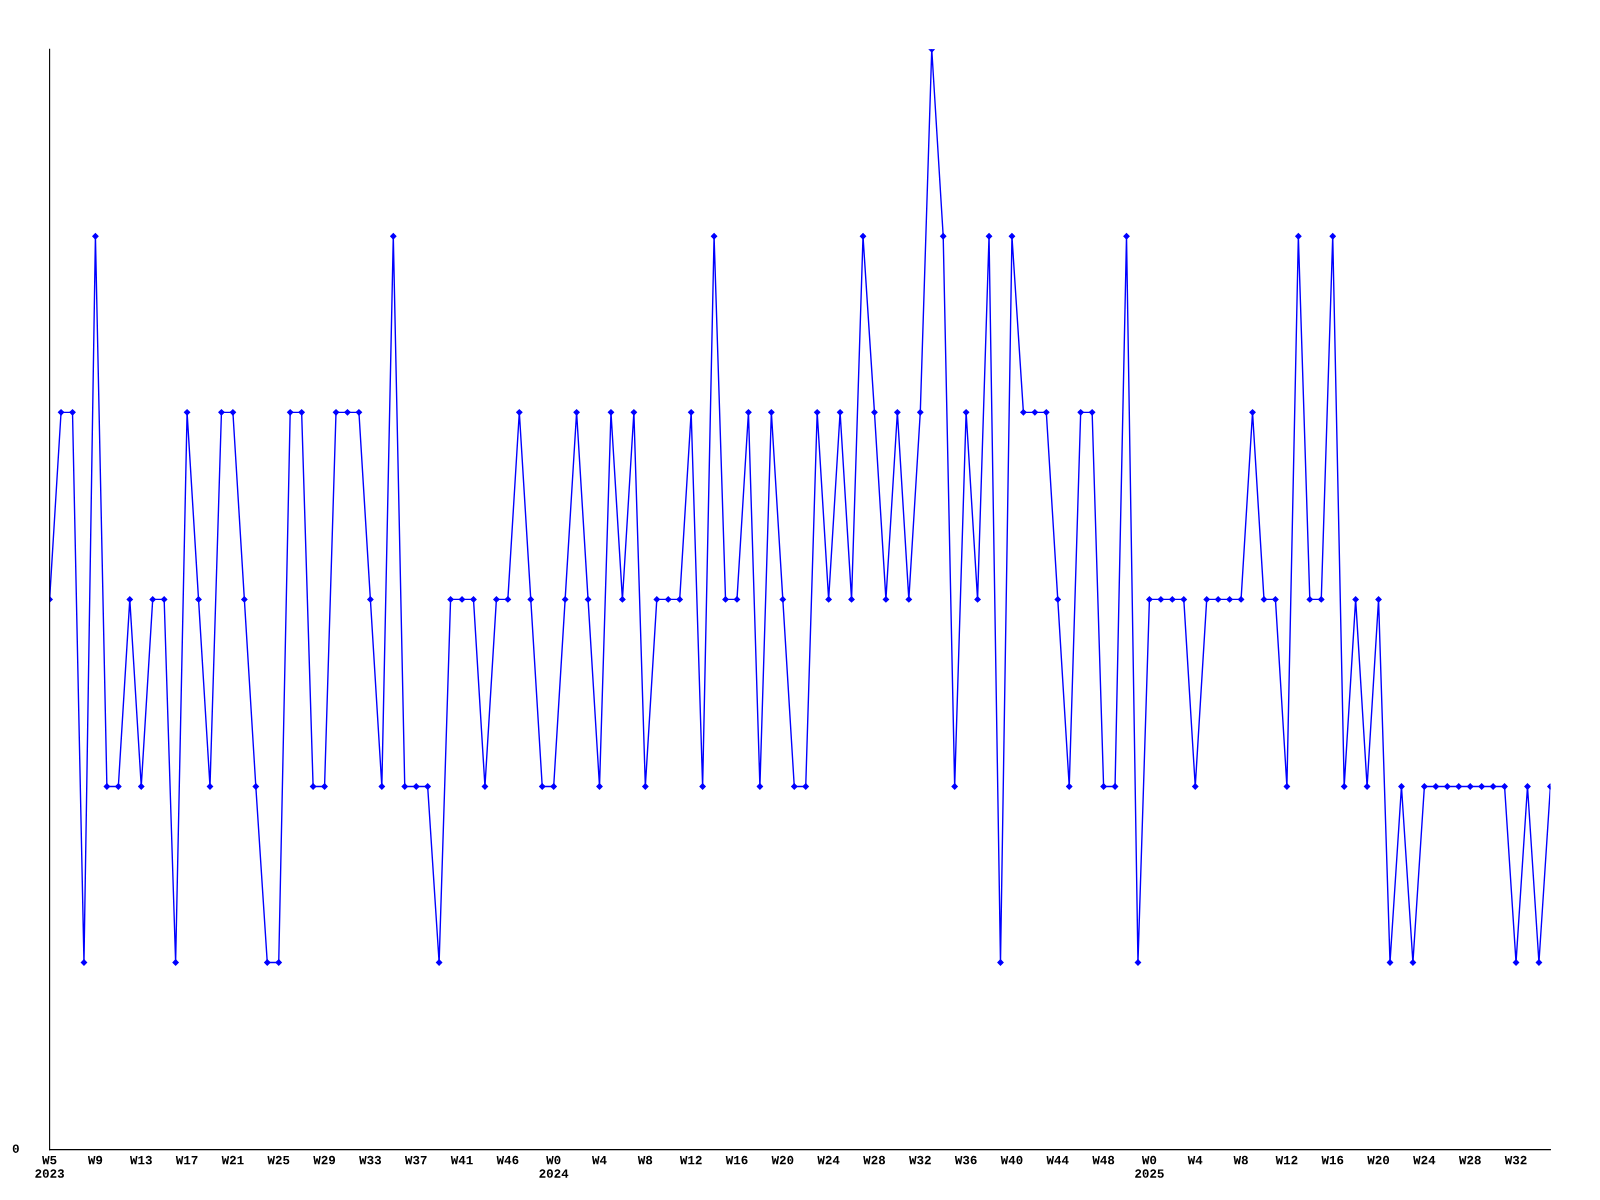 The width and height of the screenshot is (1600, 1200). What do you see at coordinates (15, 1148) in the screenshot?
I see `text: 0` at bounding box center [15, 1148].